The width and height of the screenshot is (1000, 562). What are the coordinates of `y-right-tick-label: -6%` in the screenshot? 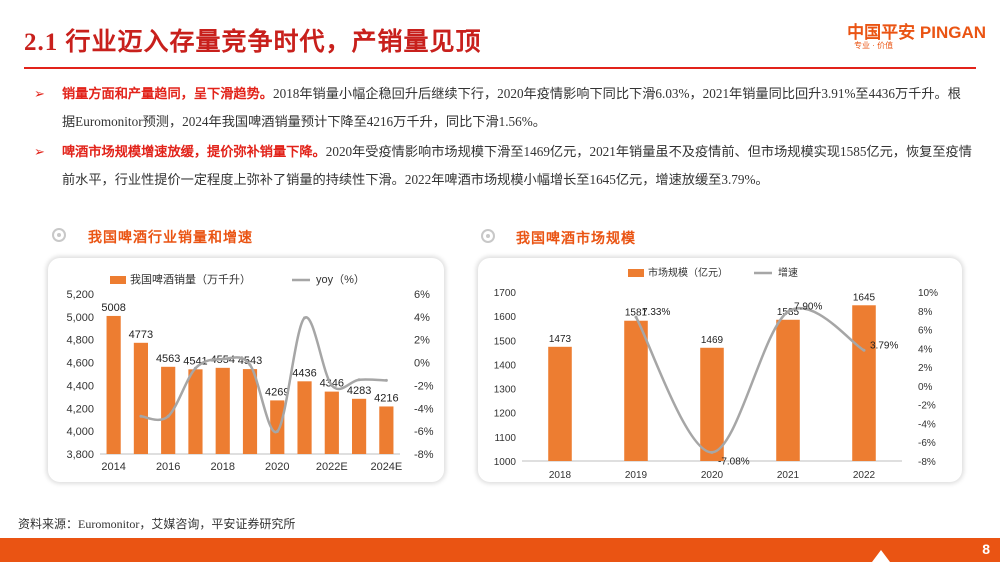 It's located at (927, 443).